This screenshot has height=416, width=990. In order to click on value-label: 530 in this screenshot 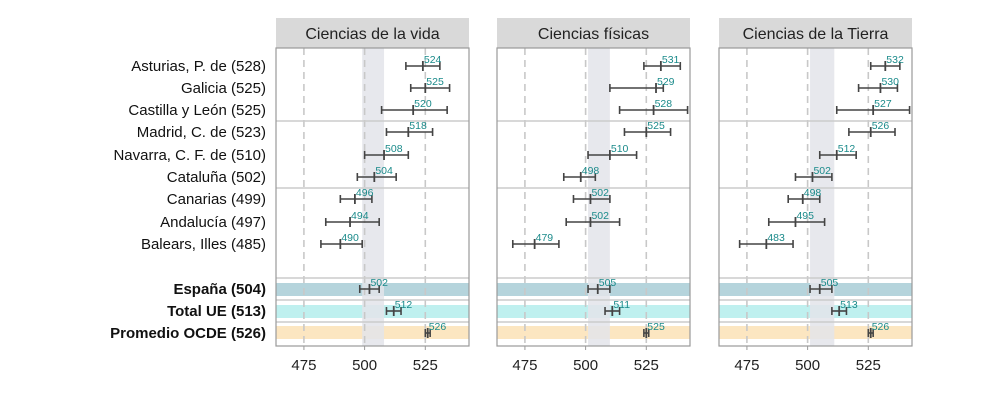, I will do `click(890, 82)`.